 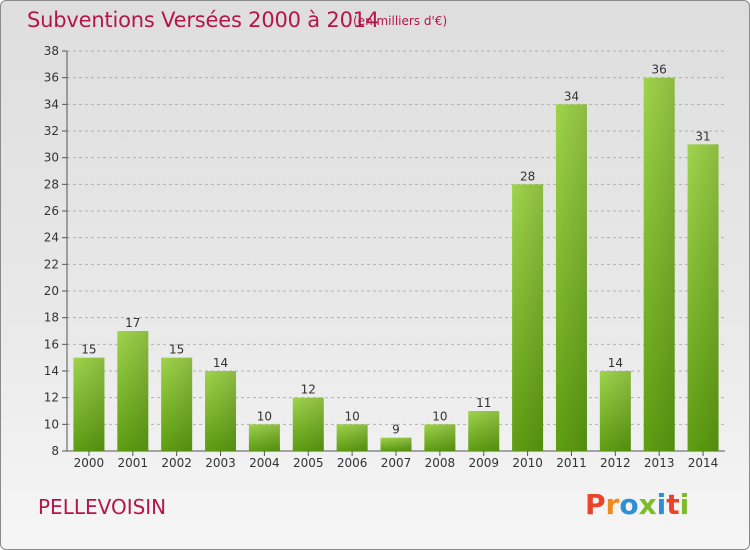 What do you see at coordinates (89, 463) in the screenshot?
I see `x-tick-label: 2000` at bounding box center [89, 463].